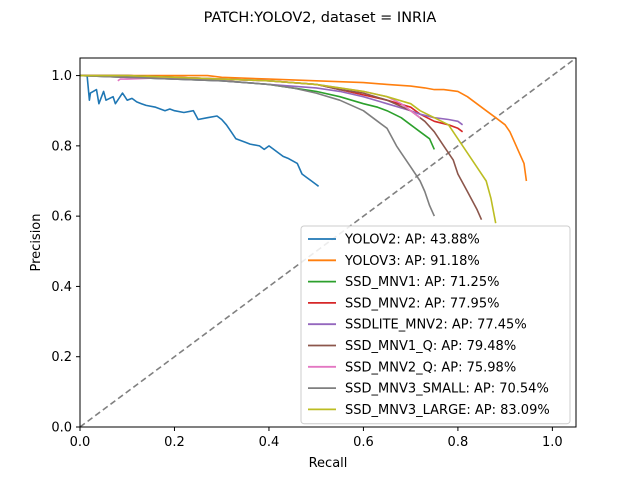 The image size is (640, 480). I want to click on legend-entry-4: SSDLITE_MNV2: AP: 77.45%, so click(436, 325).